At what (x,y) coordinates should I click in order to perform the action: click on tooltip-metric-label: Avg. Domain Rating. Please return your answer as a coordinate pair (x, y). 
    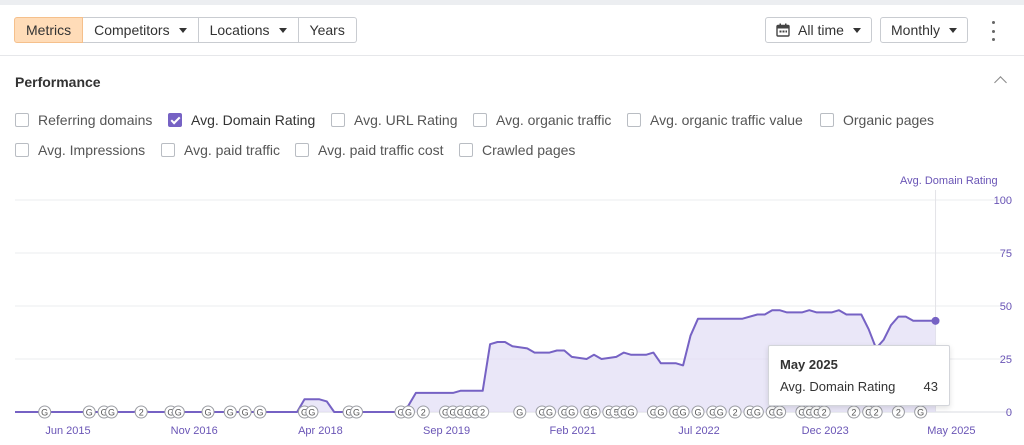
    Looking at the image, I should click on (838, 386).